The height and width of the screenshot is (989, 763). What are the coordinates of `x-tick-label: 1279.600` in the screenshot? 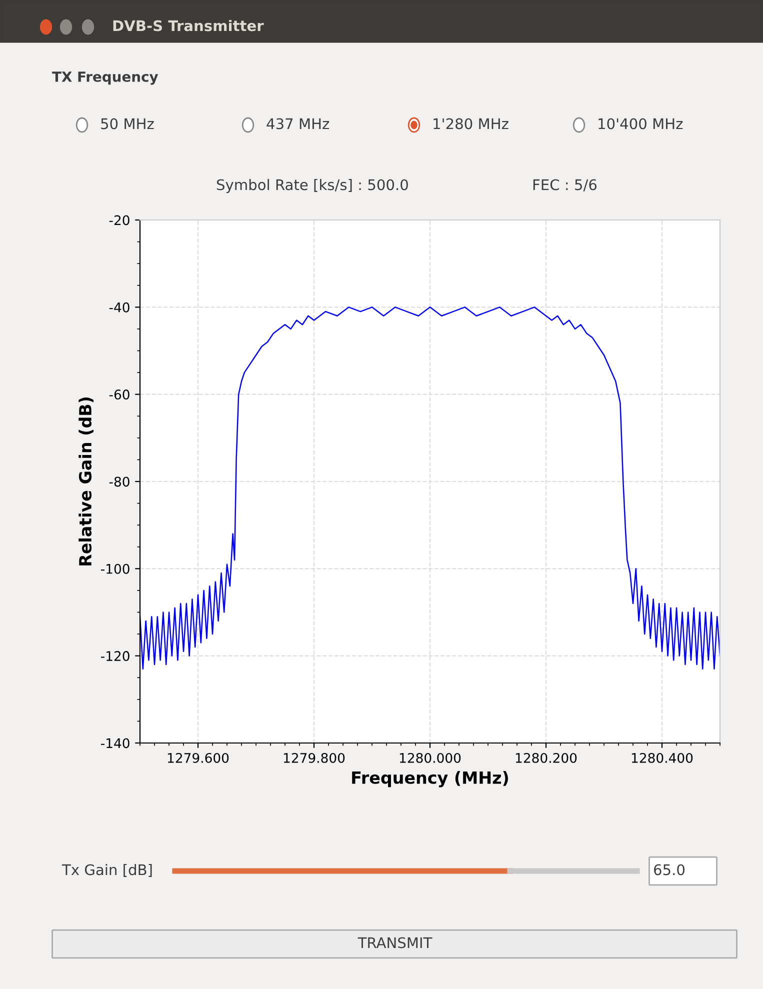 It's located at (198, 757).